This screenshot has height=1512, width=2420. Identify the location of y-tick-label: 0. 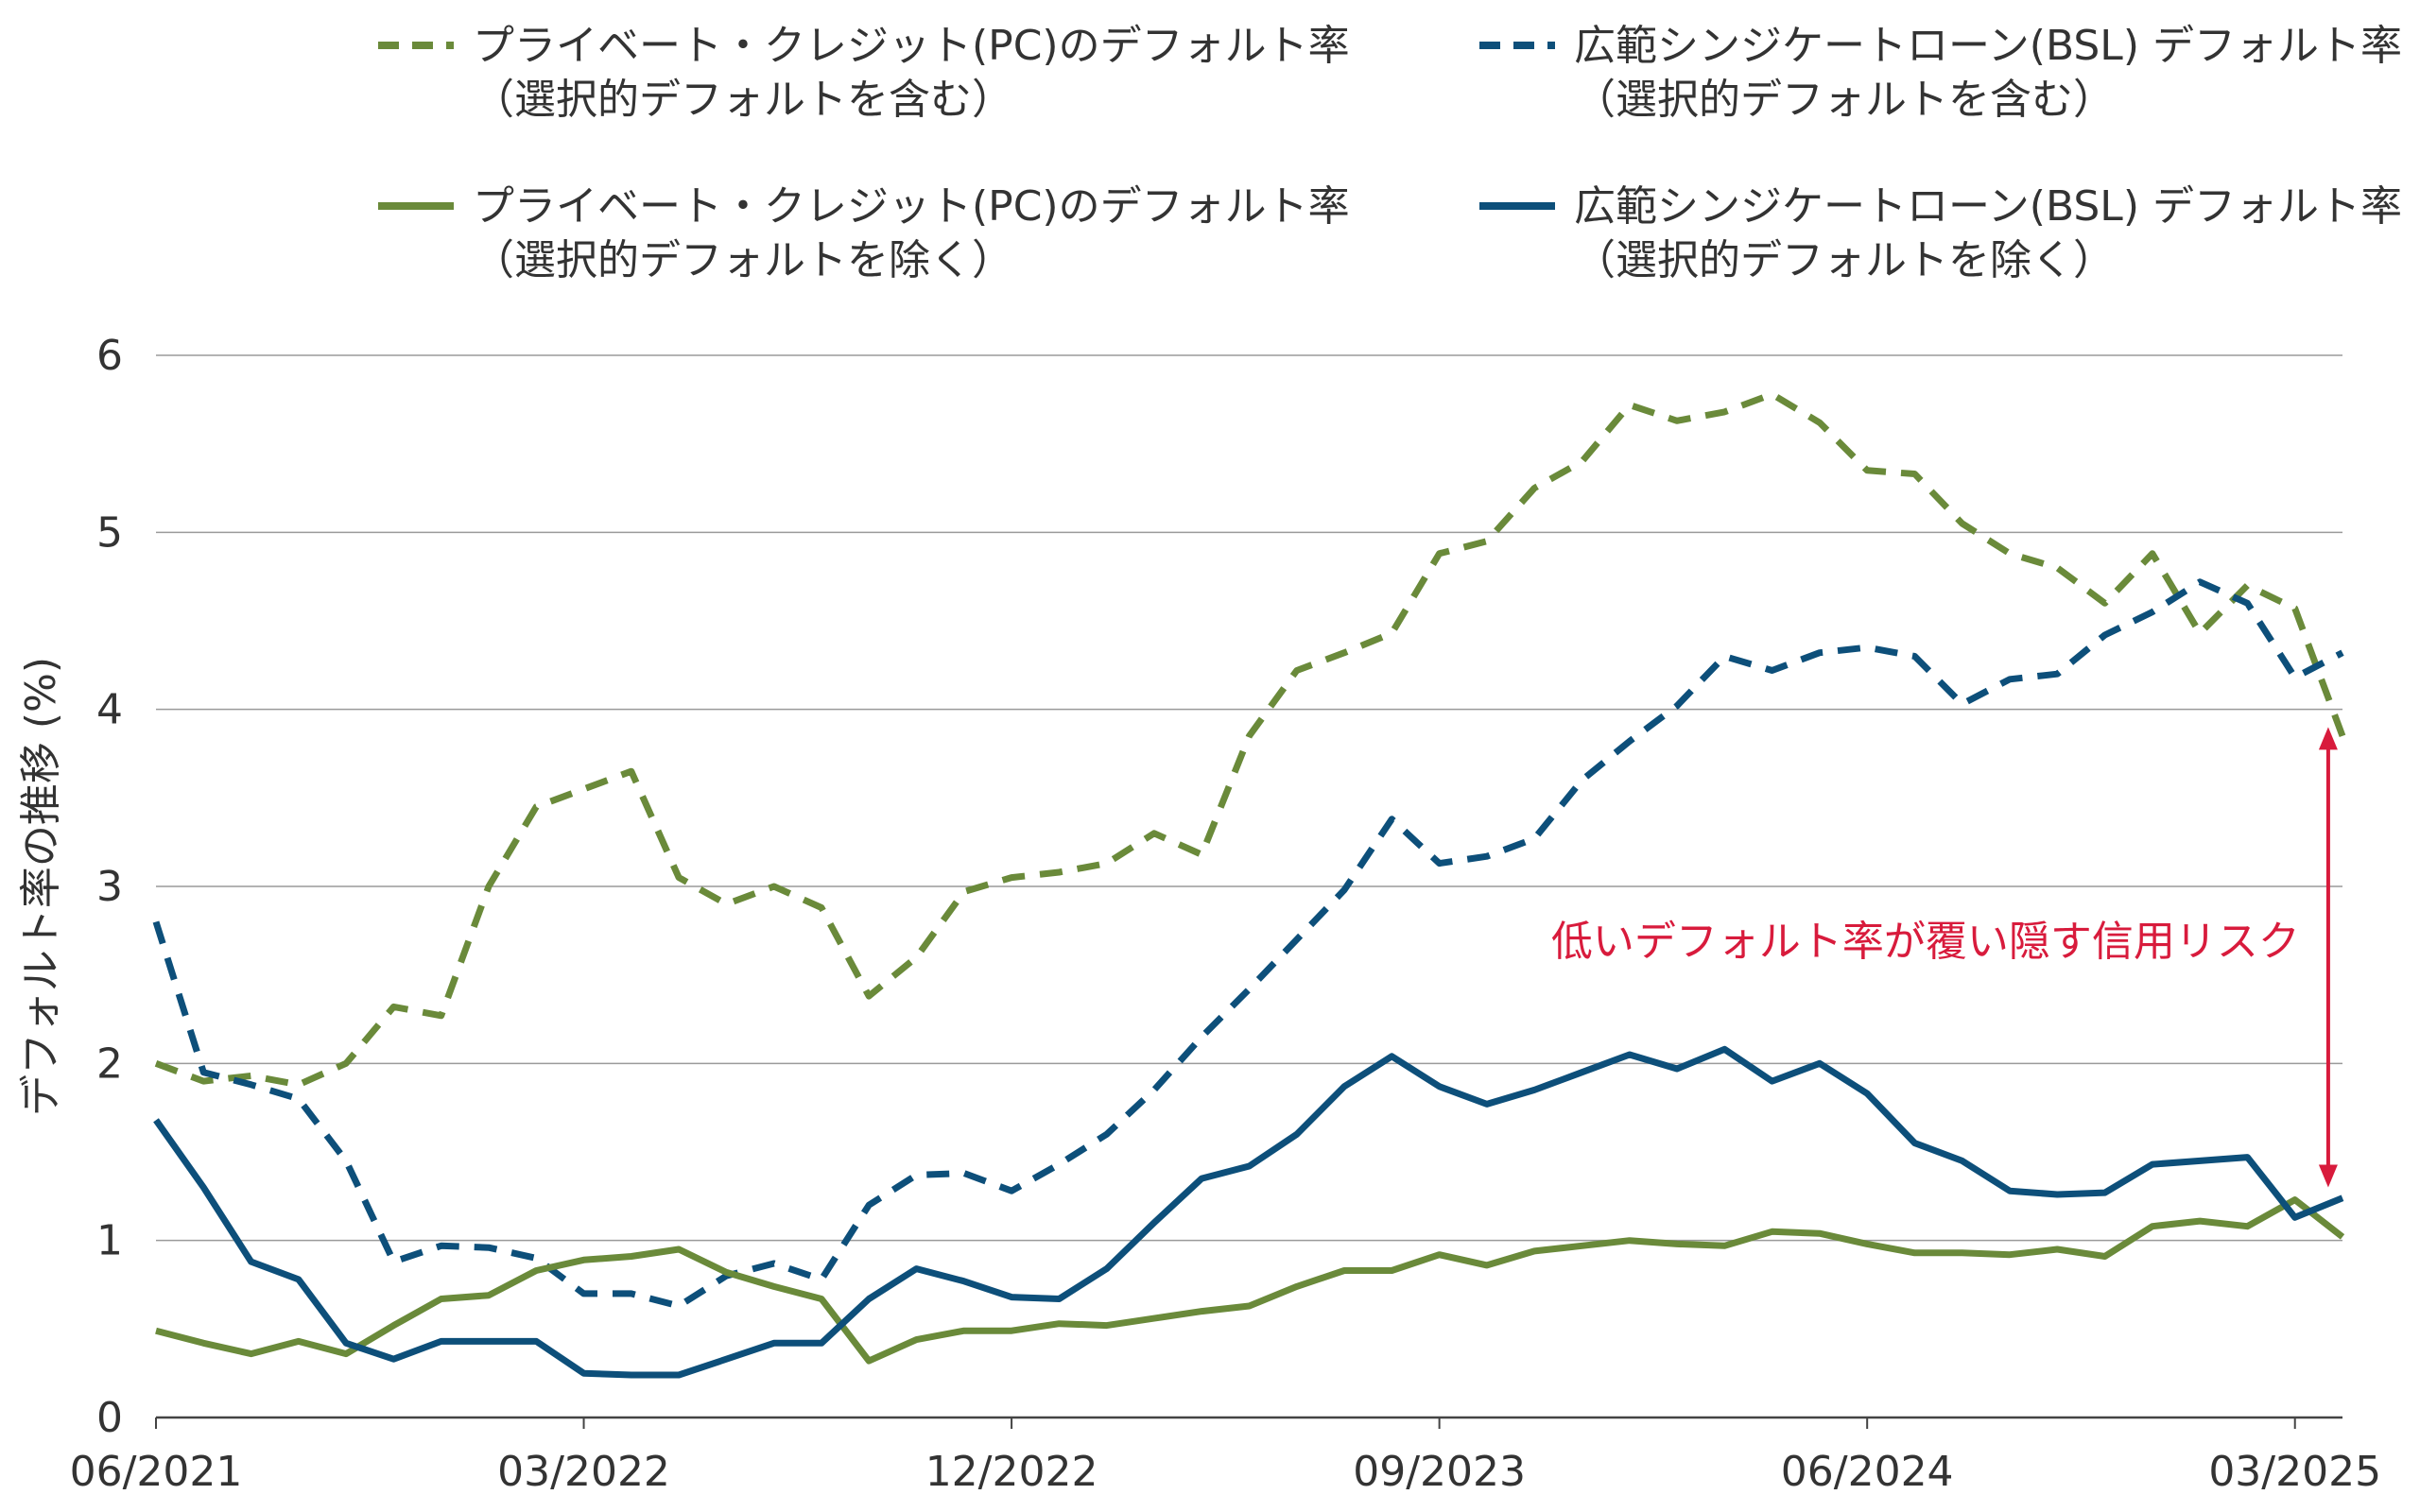
(109, 1418).